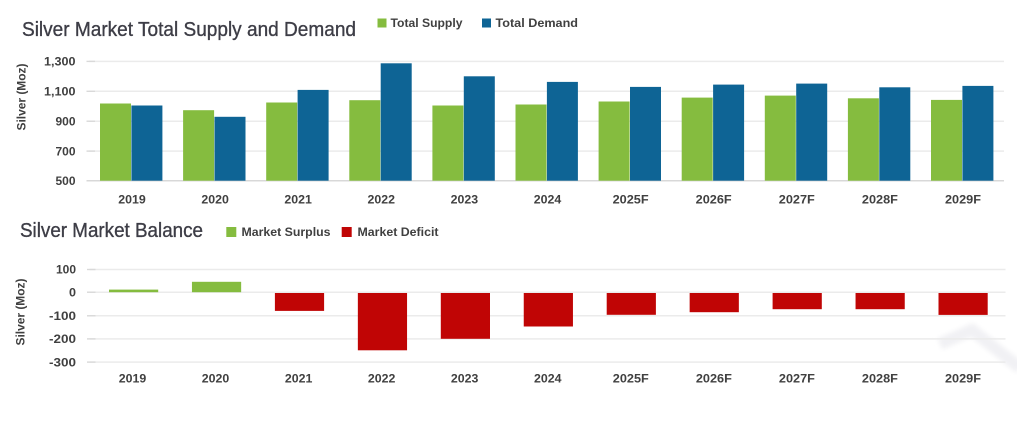 The image size is (1017, 436). I want to click on svg-text: Total Demand, so click(537, 24).